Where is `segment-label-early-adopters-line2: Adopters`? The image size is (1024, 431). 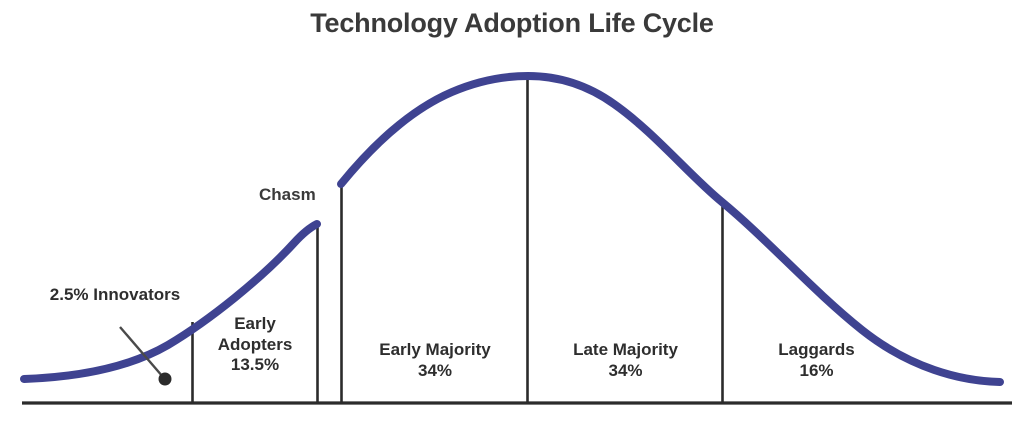
segment-label-early-adopters-line2: Adopters is located at coordinates (255, 344).